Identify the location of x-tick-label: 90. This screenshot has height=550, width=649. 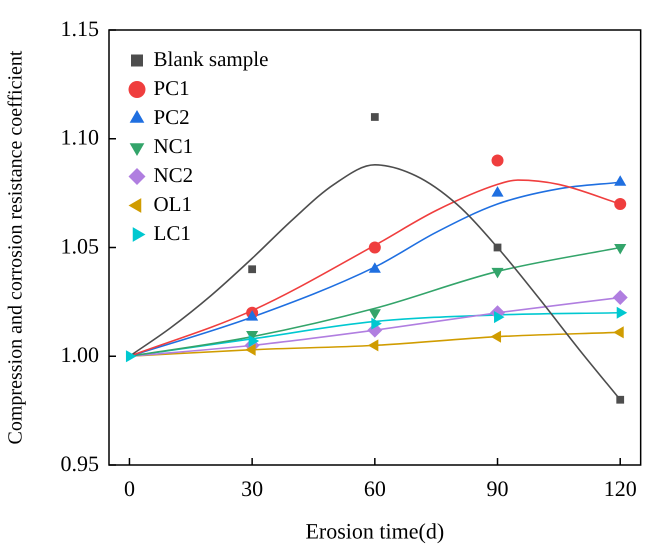
(497, 488).